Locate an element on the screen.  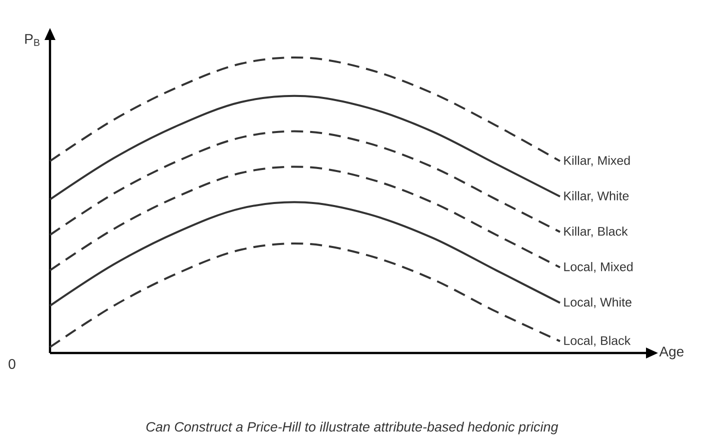
y-axis-title: P$_{B}$ is located at coordinates (32, 40).